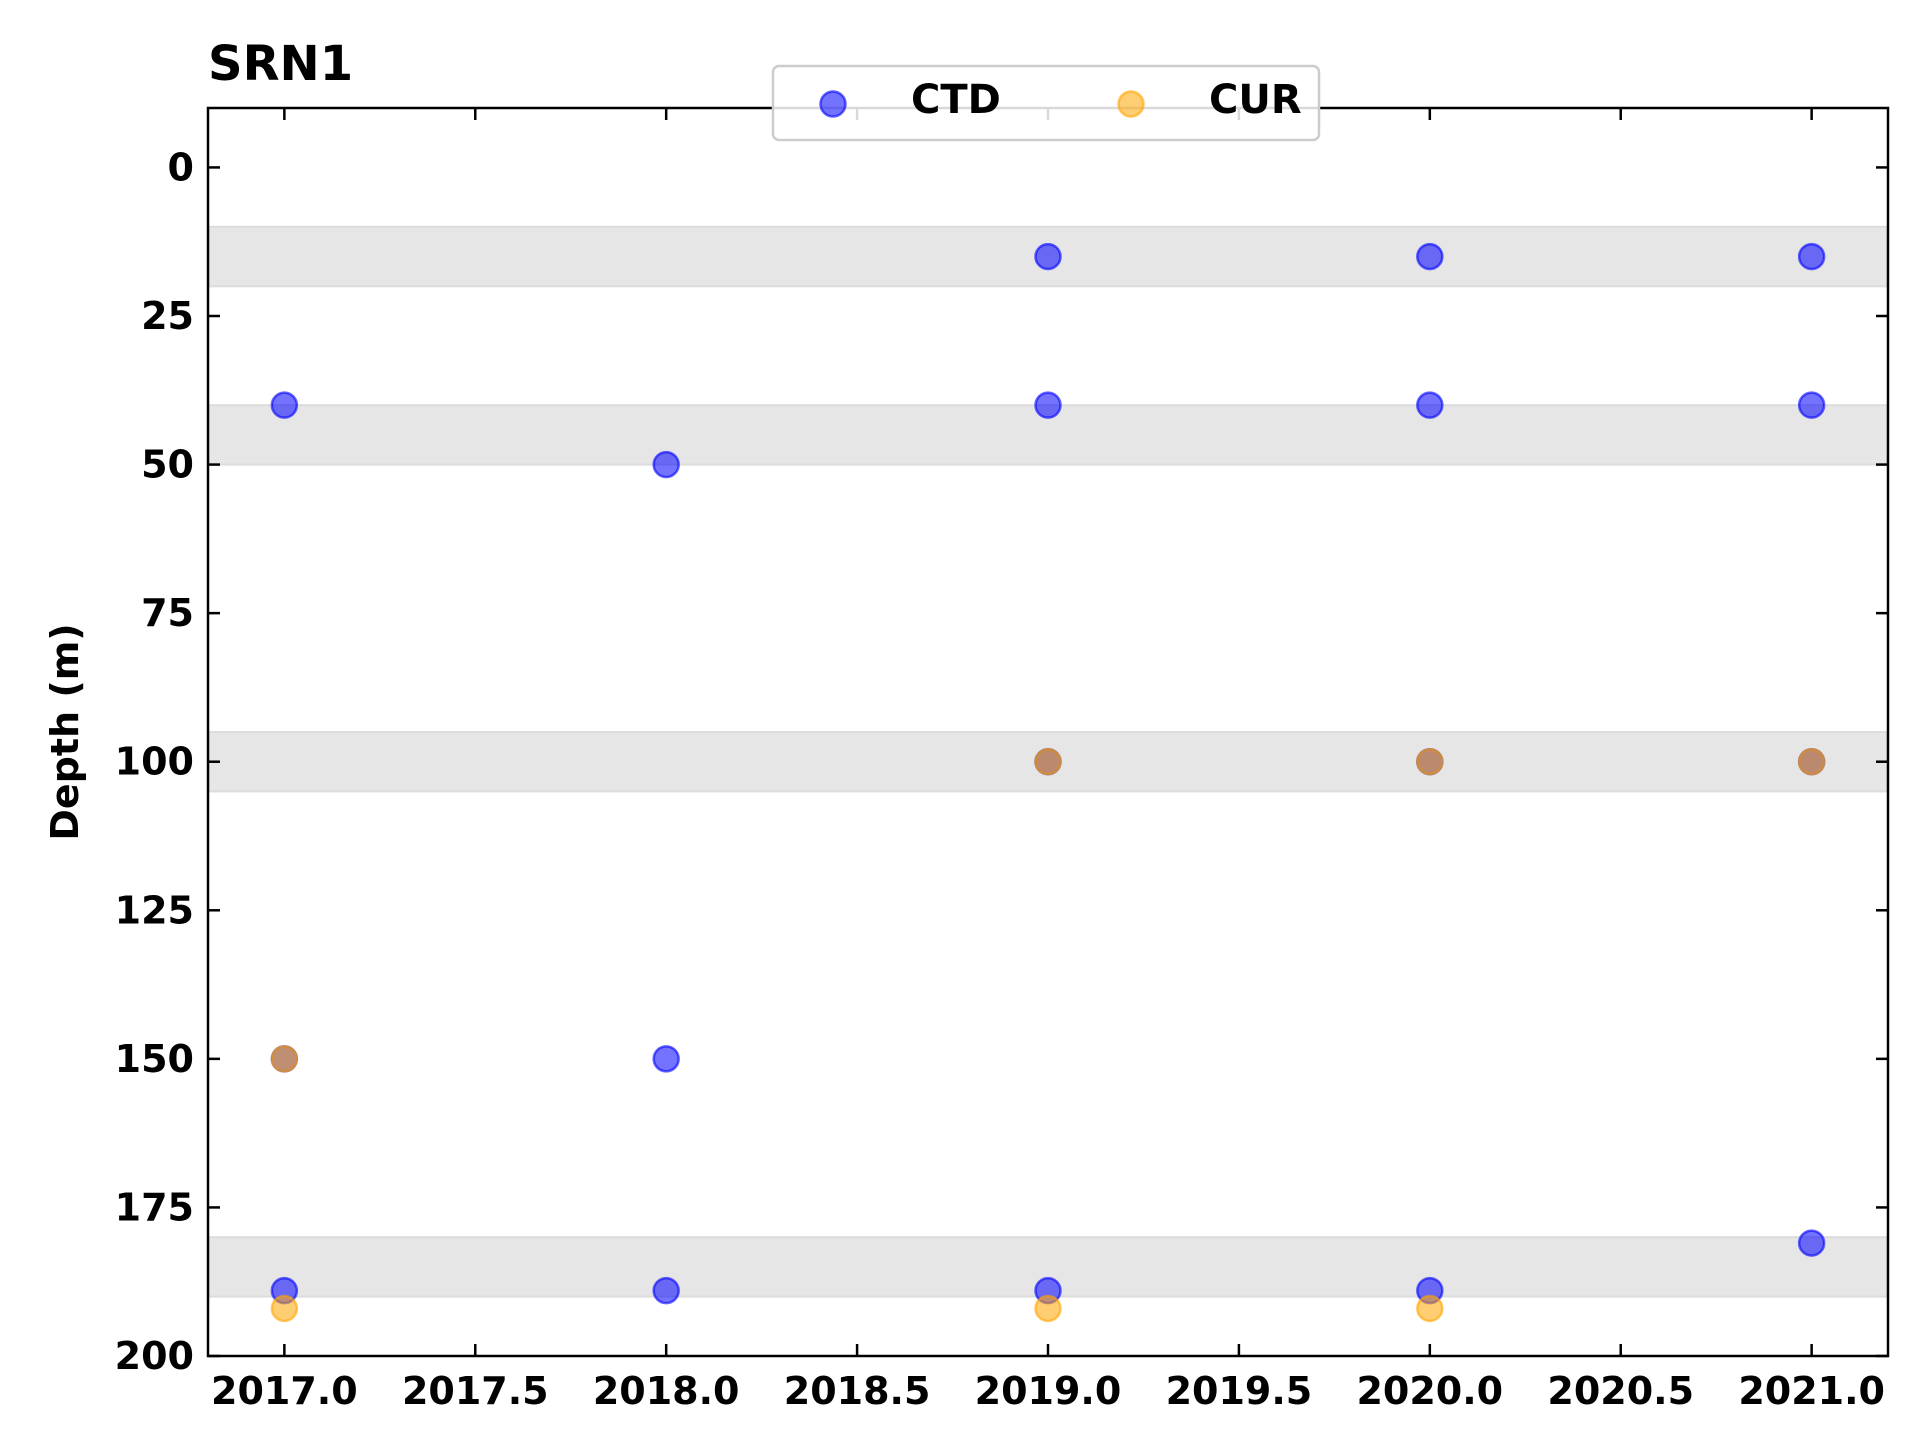  Describe the element at coordinates (284, 1391) in the screenshot. I see `x-tick-label: 2017.0` at that location.